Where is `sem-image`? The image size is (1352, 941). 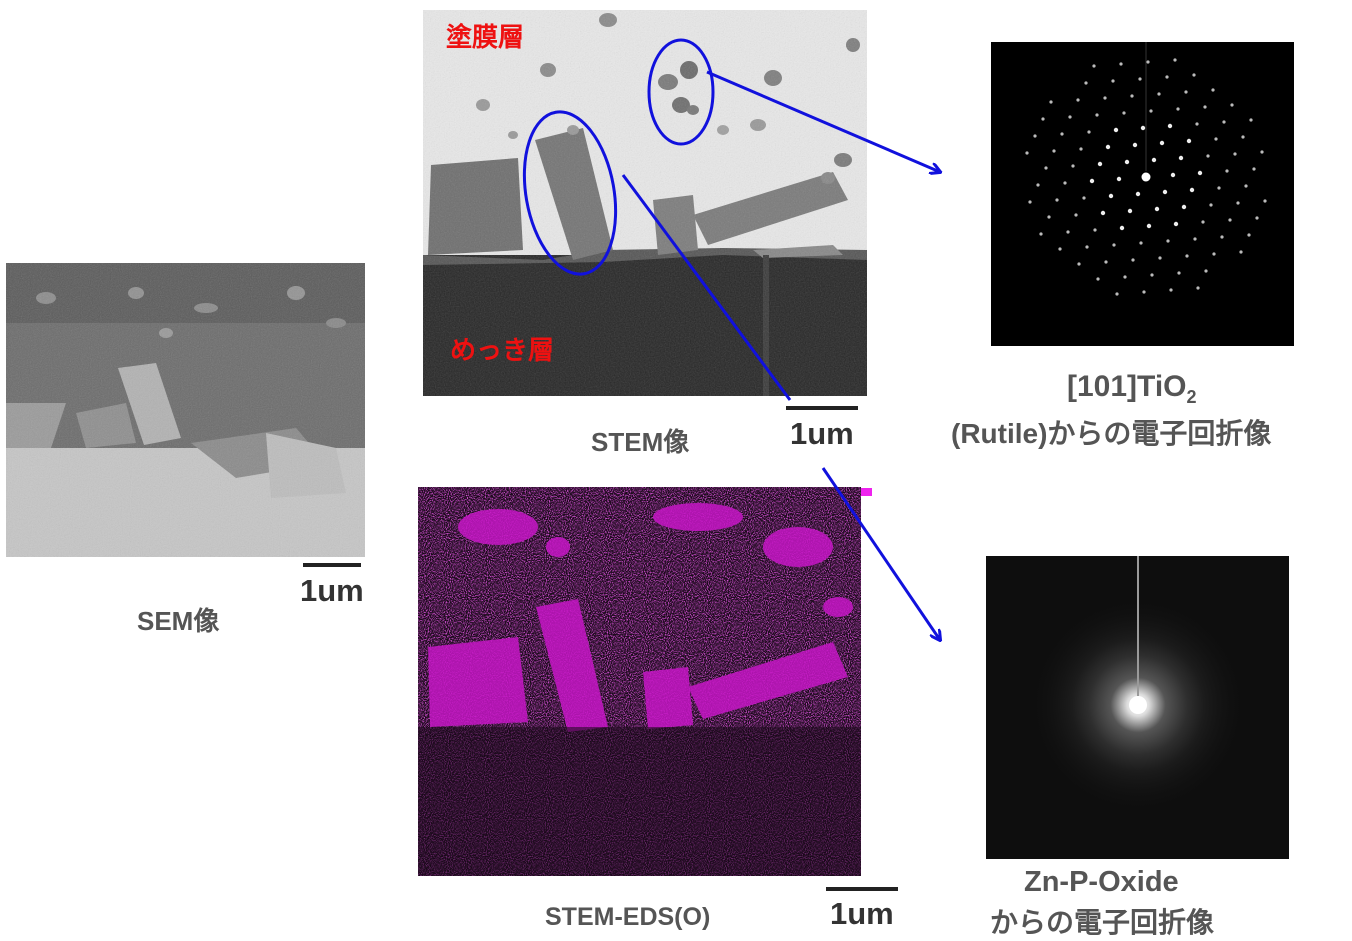
sem-image is located at coordinates (185, 410).